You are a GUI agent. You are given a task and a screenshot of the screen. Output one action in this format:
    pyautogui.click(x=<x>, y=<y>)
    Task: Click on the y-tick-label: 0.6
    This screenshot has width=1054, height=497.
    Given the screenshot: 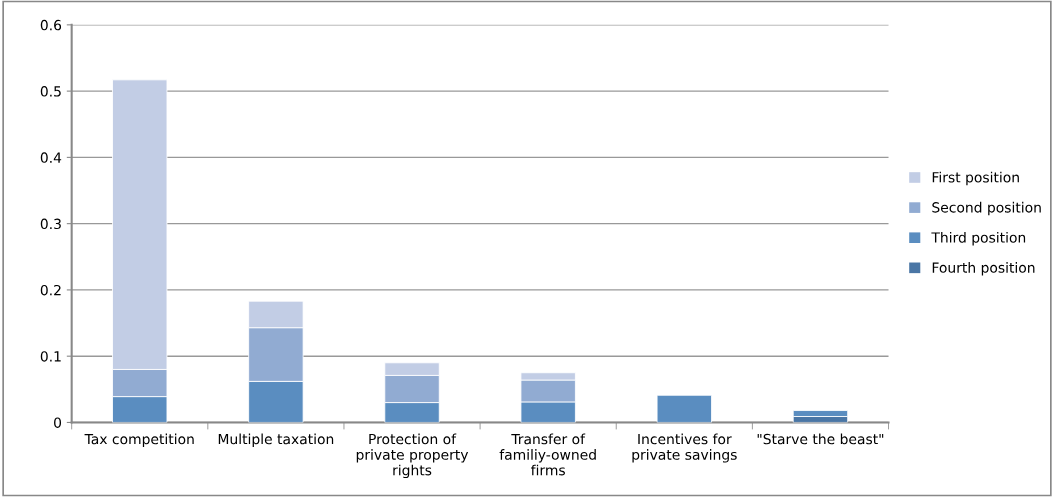 What is the action you would take?
    pyautogui.click(x=51, y=25)
    